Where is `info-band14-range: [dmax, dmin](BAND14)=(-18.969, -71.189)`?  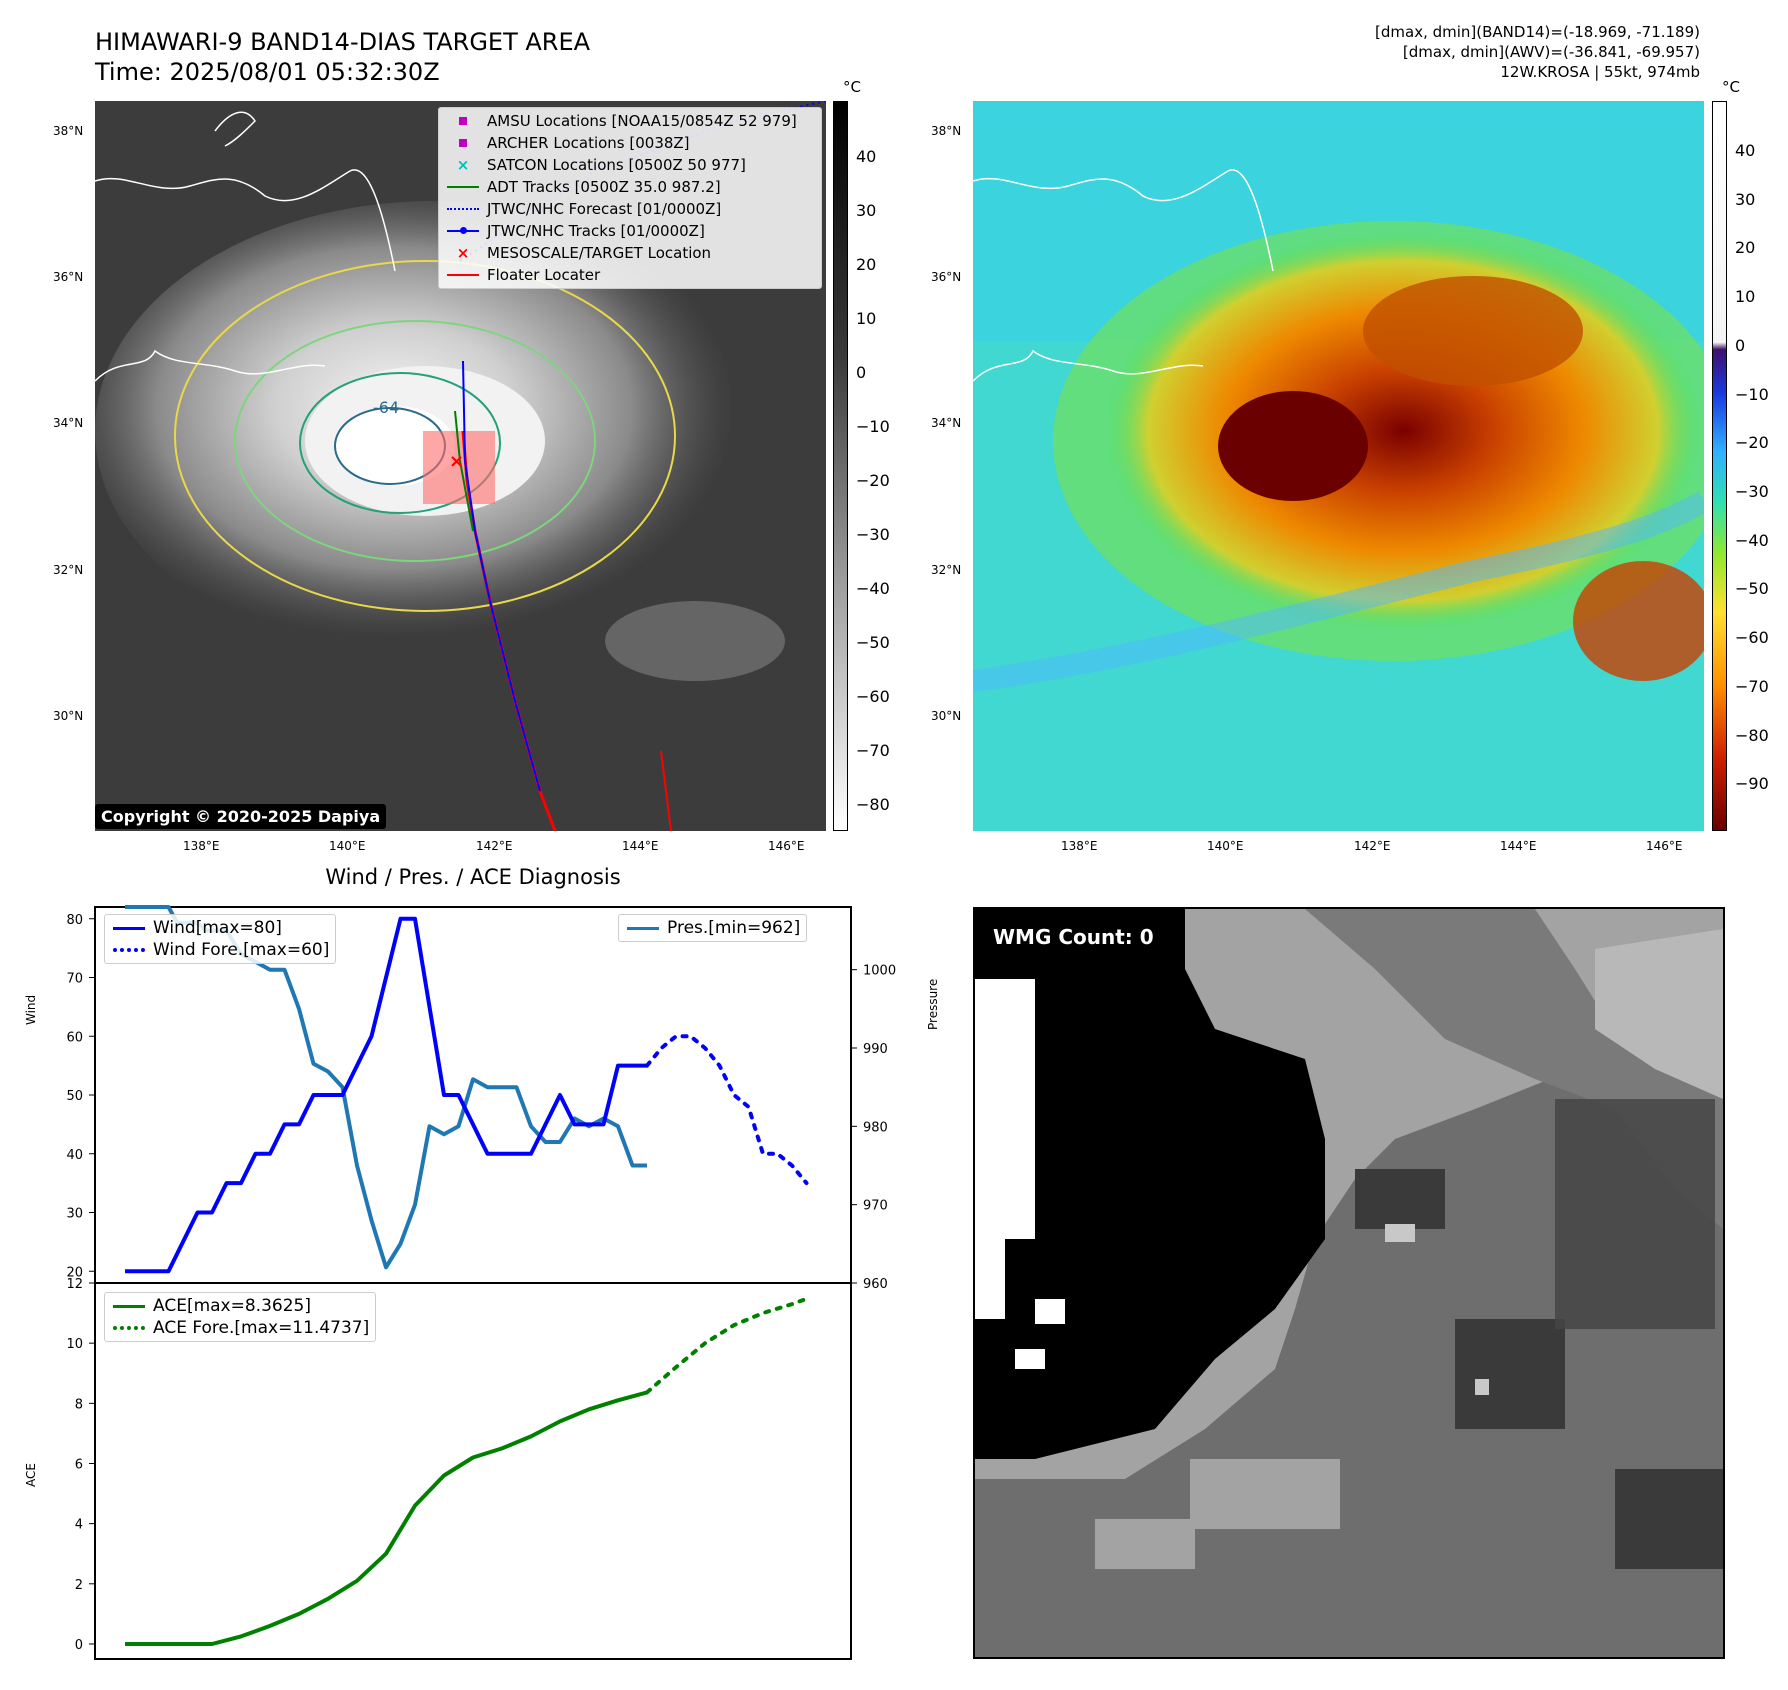
info-band14-range: [dmax, dmin](BAND14)=(-18.969, -71.189) is located at coordinates (1537, 32).